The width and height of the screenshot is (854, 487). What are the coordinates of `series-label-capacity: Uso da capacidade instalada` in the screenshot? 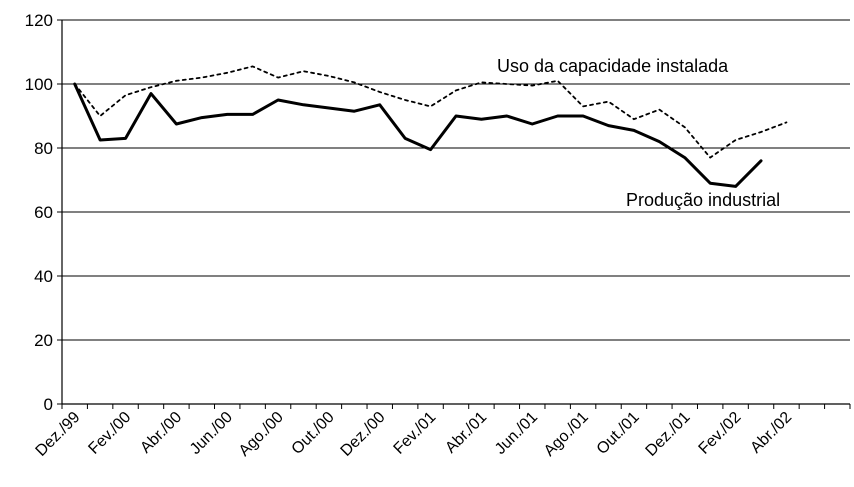 It's located at (613, 66).